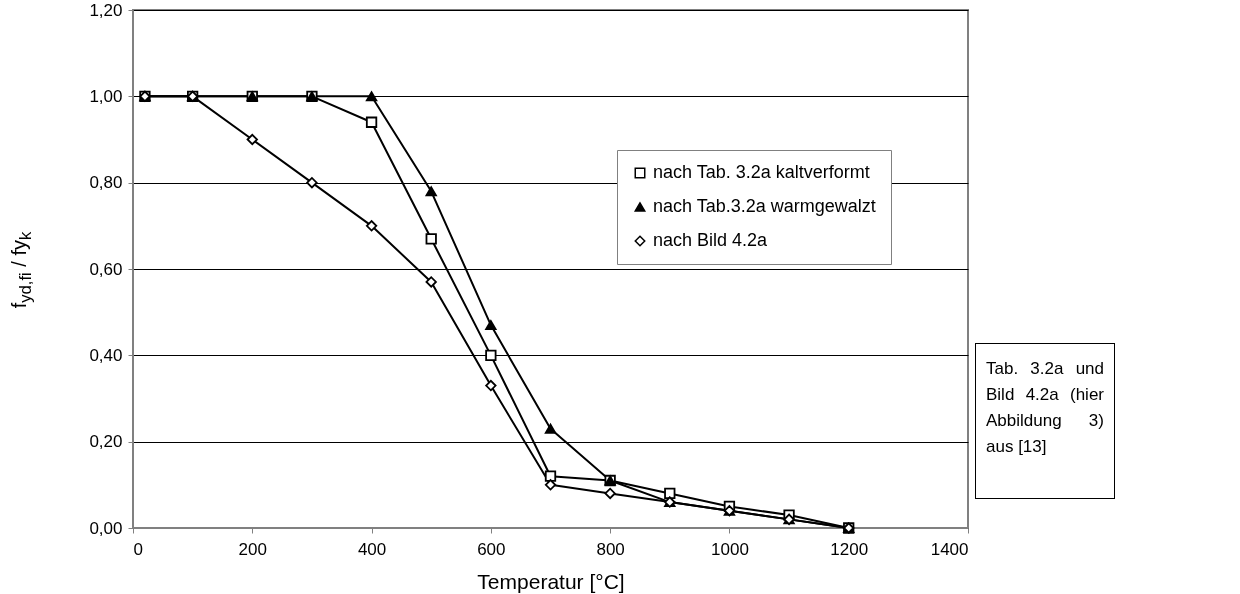  Describe the element at coordinates (610, 549) in the screenshot. I see `x-tick-label: 800` at that location.